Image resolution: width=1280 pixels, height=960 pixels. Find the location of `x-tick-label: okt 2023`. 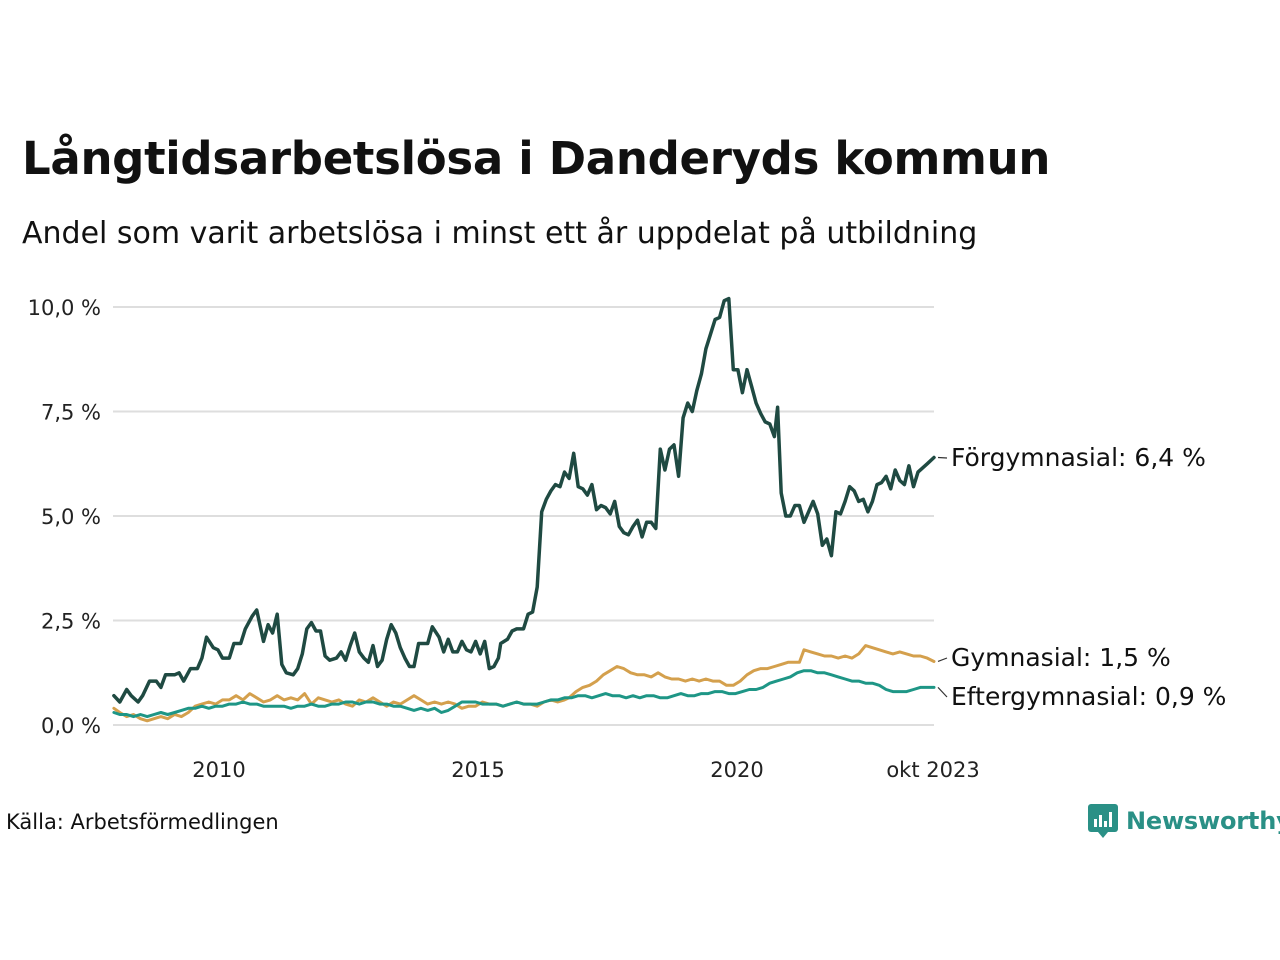

x-tick-label: okt 2023 is located at coordinates (932, 770).